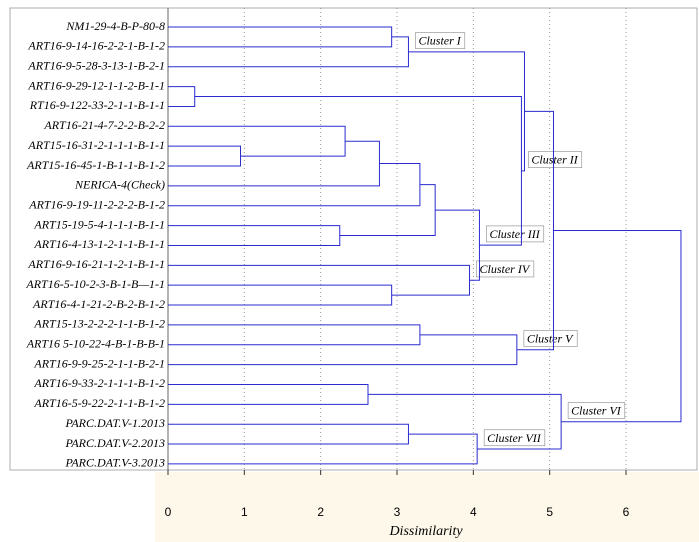 The height and width of the screenshot is (542, 699). Describe the element at coordinates (99, 224) in the screenshot. I see `leaf-label: ART15-19-5-4-1-1-1-B-1-1` at that location.